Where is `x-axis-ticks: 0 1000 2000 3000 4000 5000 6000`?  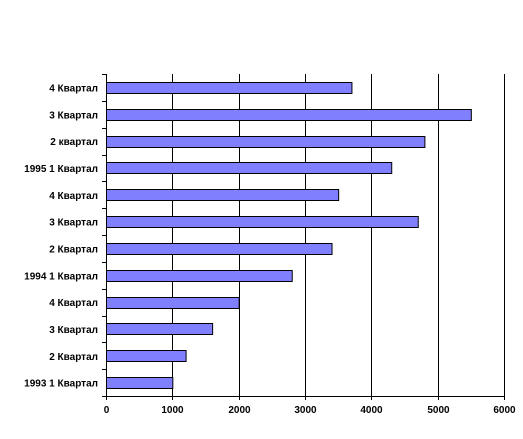
x-axis-ticks: 0 1000 2000 3000 4000 5000 6000 is located at coordinates (310, 406).